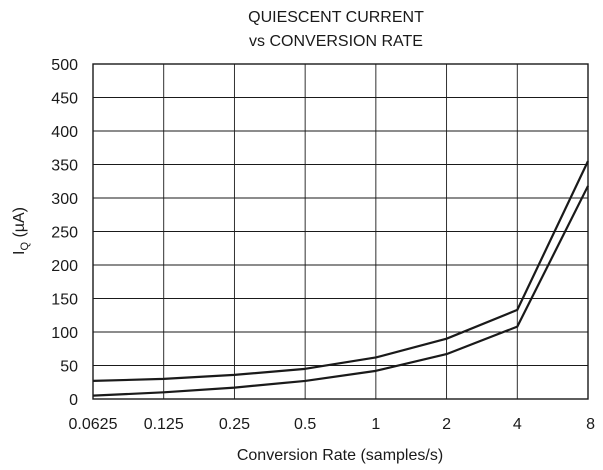  Describe the element at coordinates (64, 132) in the screenshot. I see `y-tick-label: 400` at that location.